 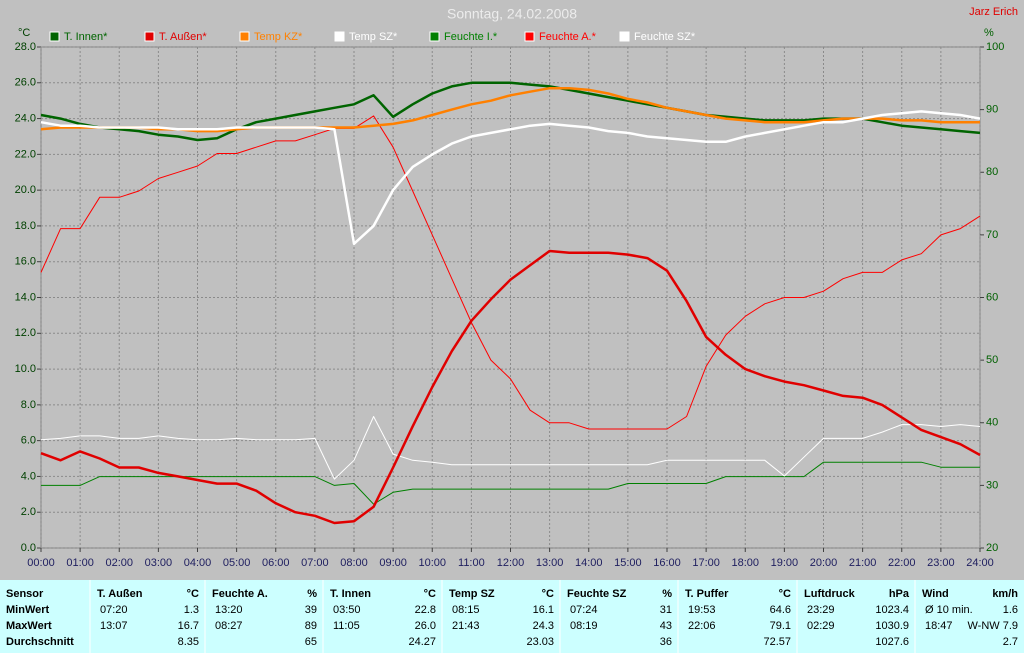 I want to click on cell-time: 13:20, so click(x=229, y=610).